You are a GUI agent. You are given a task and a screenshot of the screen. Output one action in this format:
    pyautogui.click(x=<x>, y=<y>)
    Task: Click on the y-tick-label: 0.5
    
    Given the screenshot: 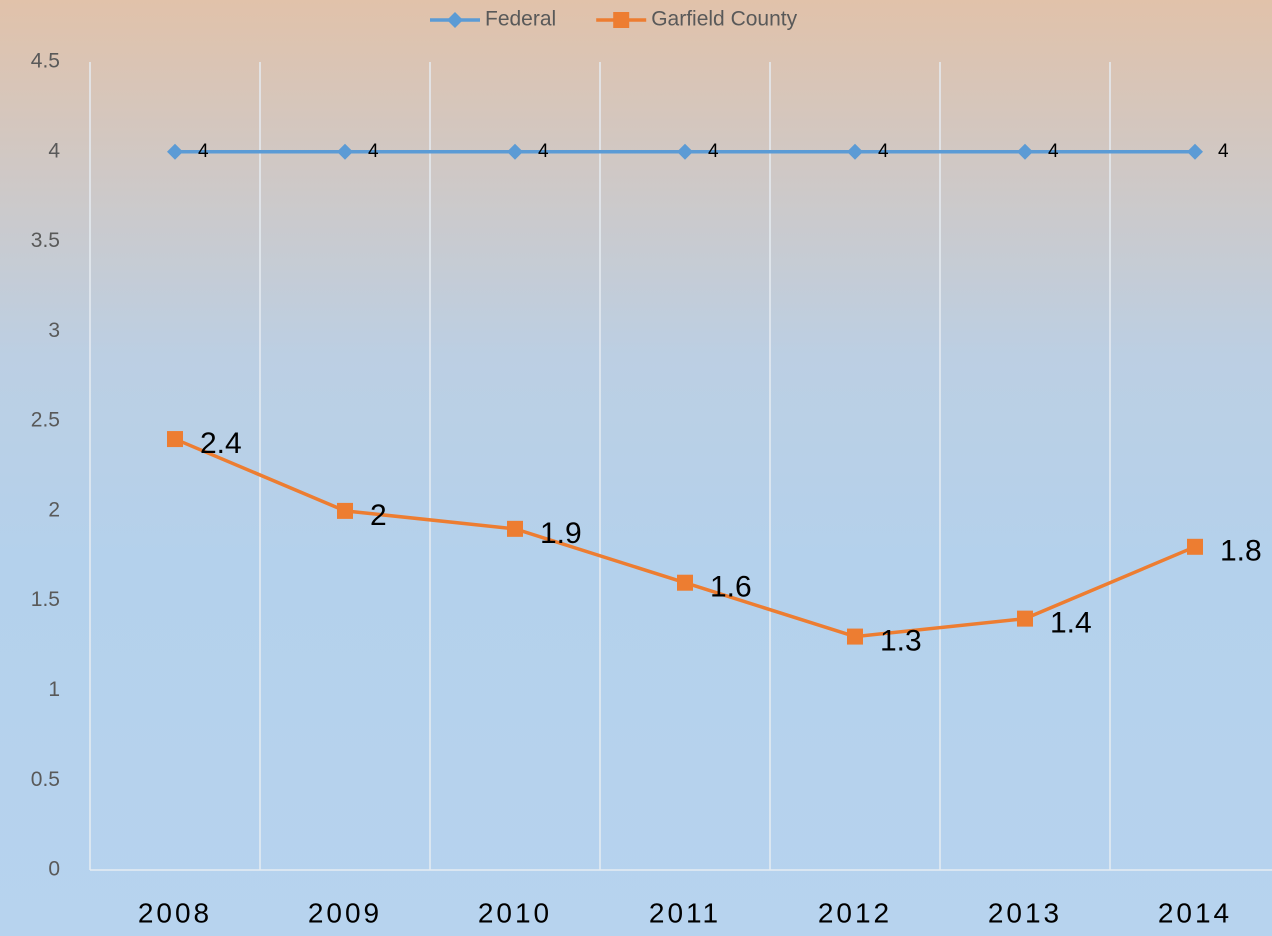 What is the action you would take?
    pyautogui.click(x=45, y=779)
    